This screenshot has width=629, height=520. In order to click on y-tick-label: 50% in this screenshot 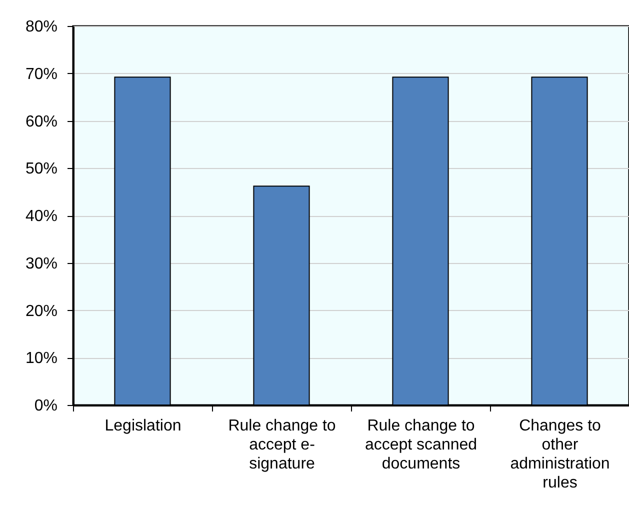, I will do `click(41, 169)`.